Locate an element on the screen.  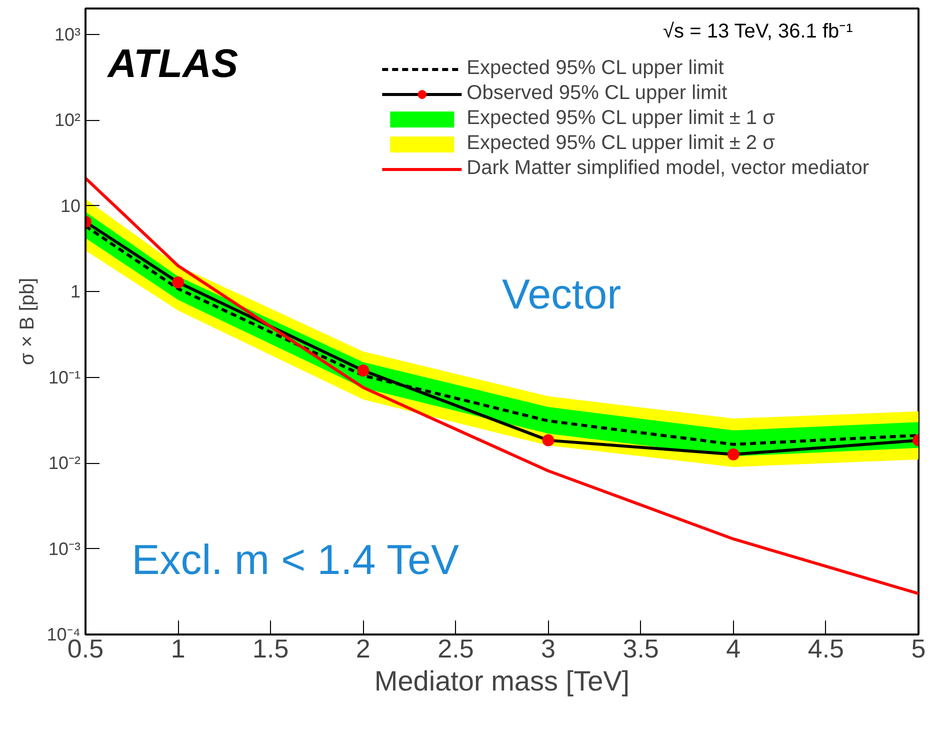
y-tick-label: 10⁻³ is located at coordinates (64, 548).